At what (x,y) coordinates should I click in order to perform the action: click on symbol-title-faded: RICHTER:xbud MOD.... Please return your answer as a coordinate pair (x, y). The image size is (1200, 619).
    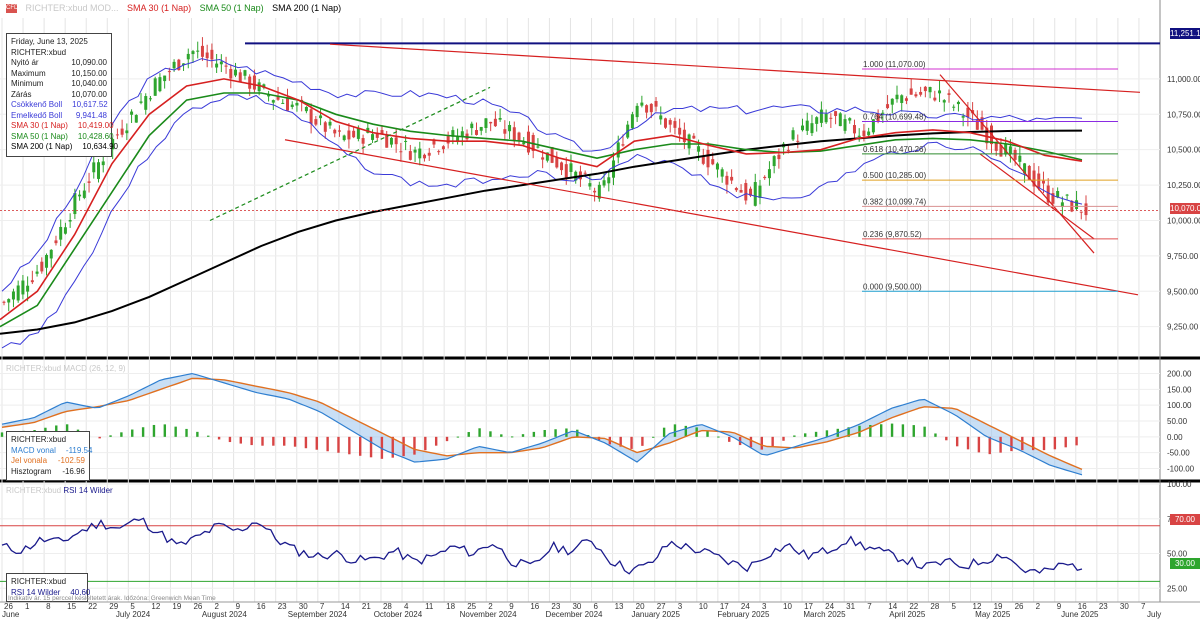
    Looking at the image, I should click on (72, 8).